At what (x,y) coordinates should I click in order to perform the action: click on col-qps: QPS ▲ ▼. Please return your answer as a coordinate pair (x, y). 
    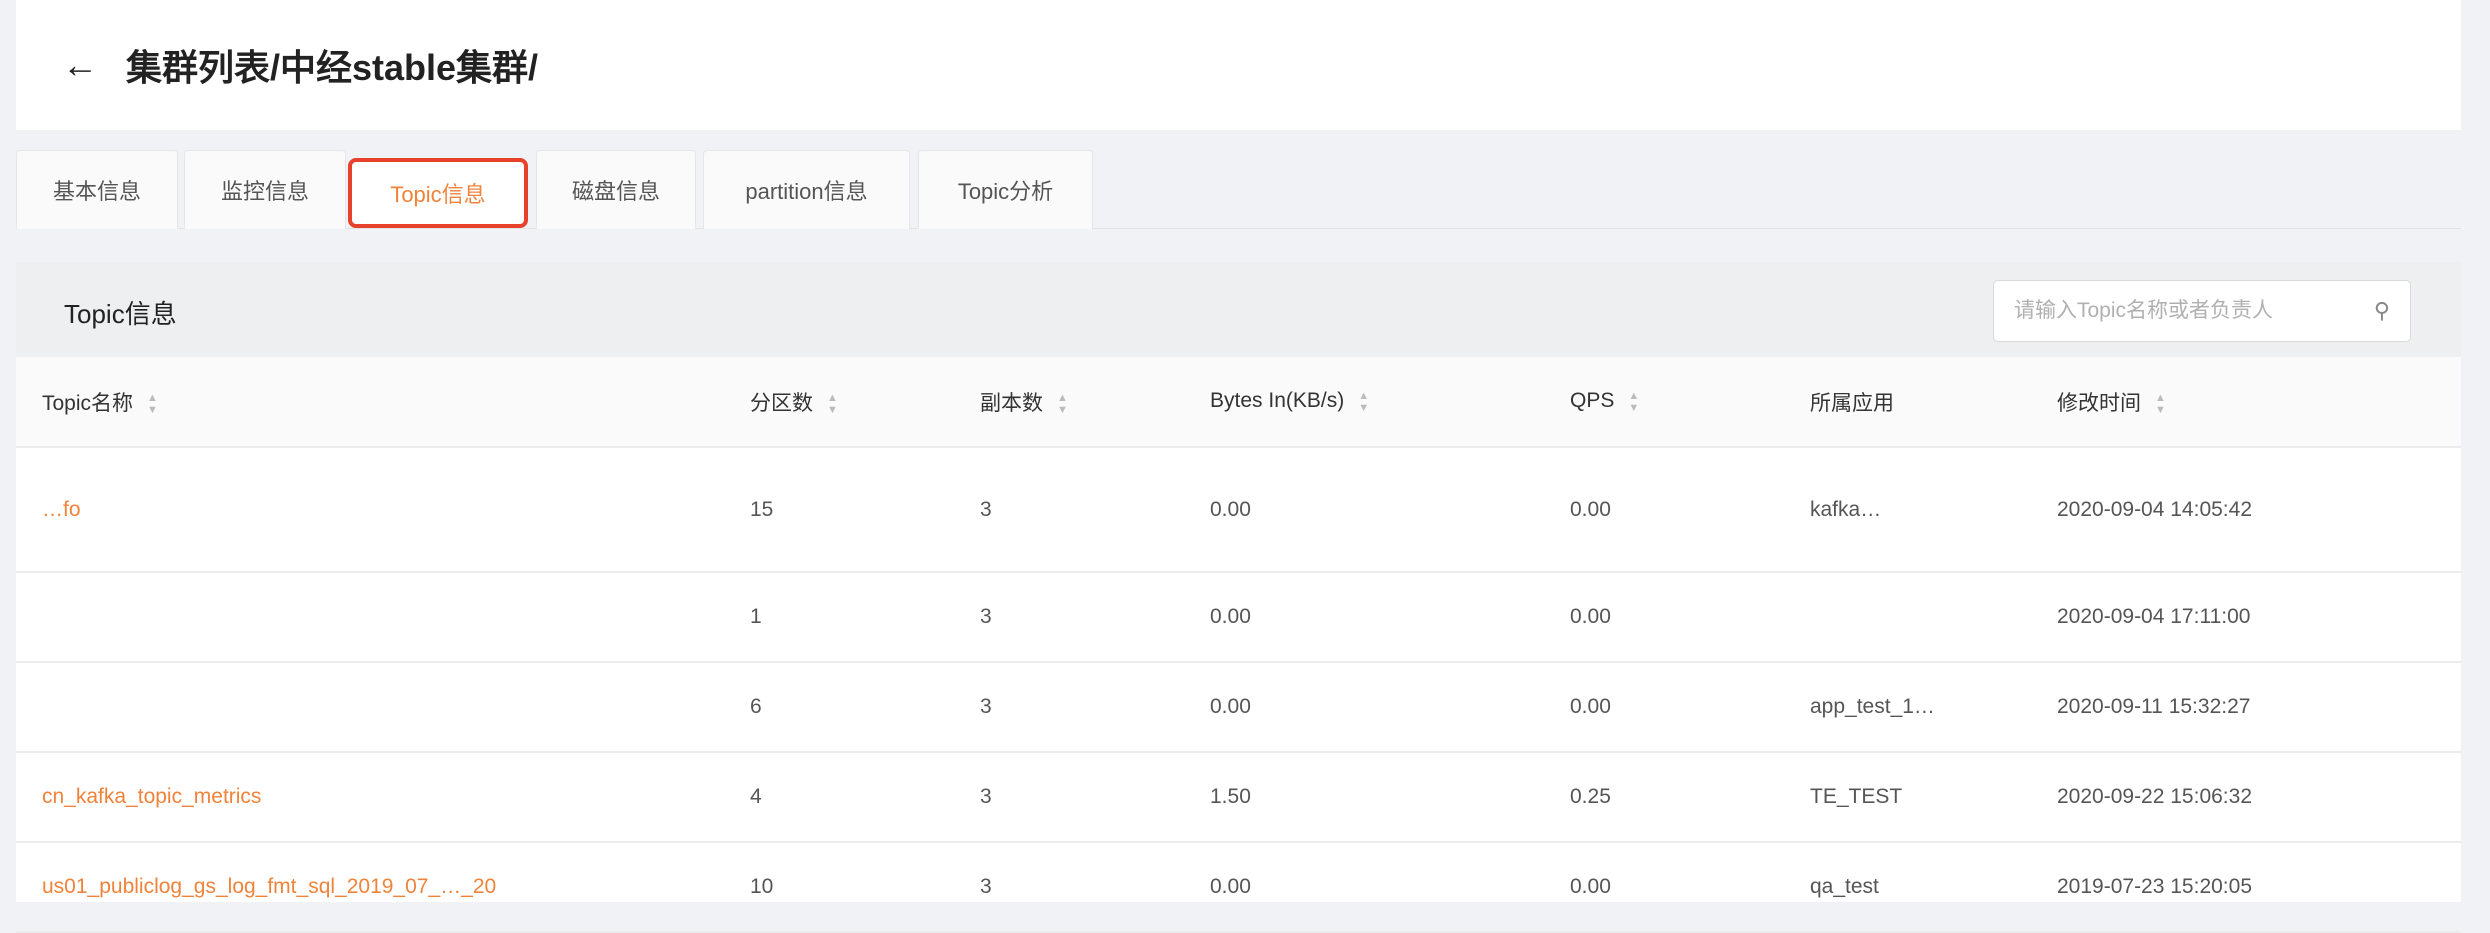
    Looking at the image, I should click on (1690, 402).